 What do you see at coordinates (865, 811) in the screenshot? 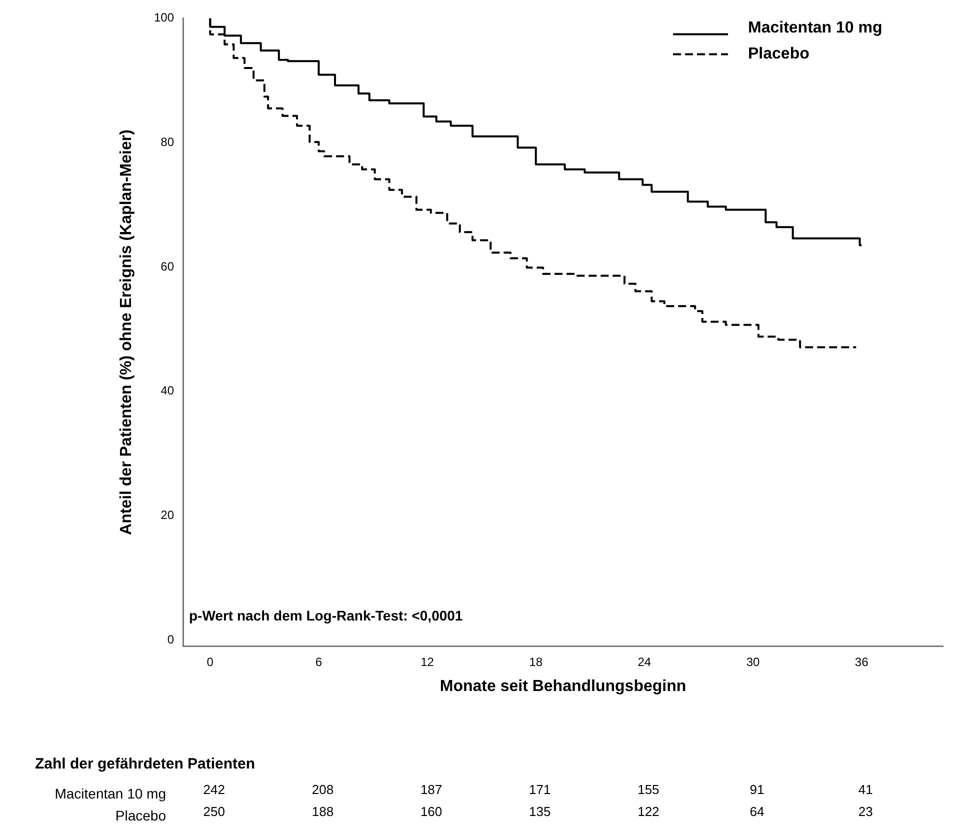
I see `text: 23` at bounding box center [865, 811].